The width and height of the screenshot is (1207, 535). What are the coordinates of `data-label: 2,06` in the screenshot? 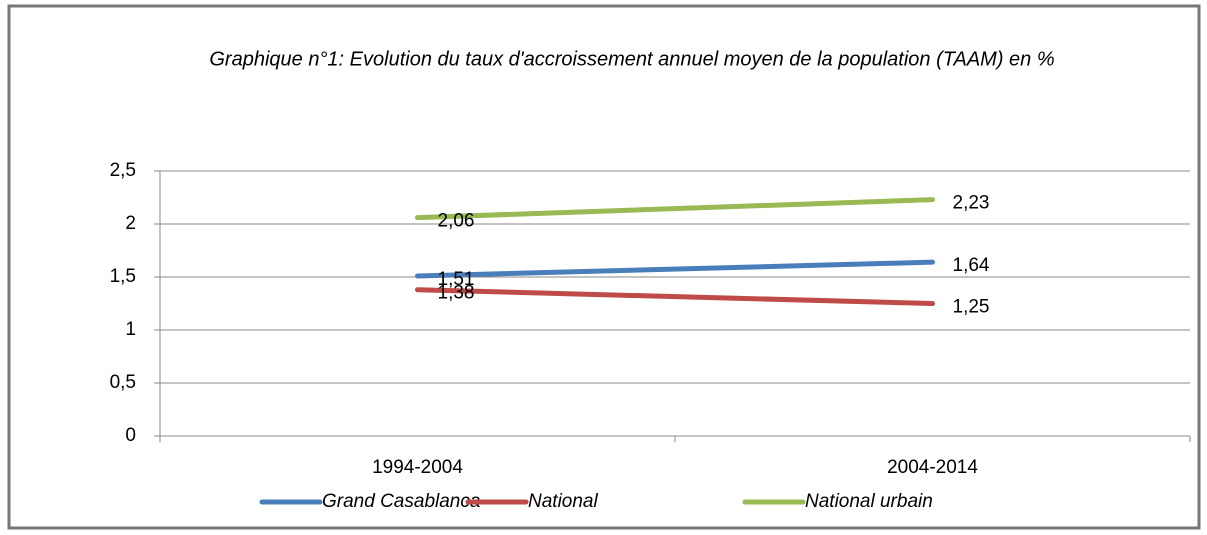 It's located at (456, 221).